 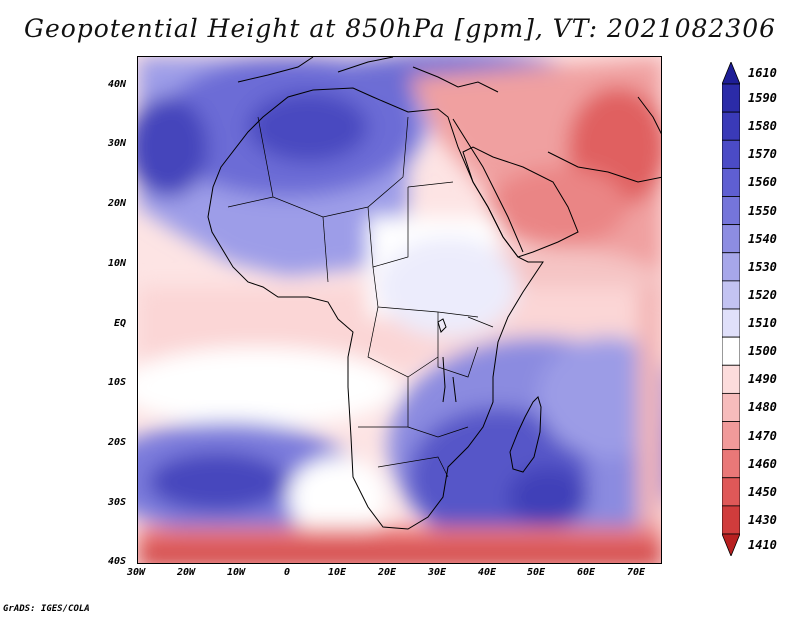 I want to click on colorbar-boxes, so click(x=731, y=309).